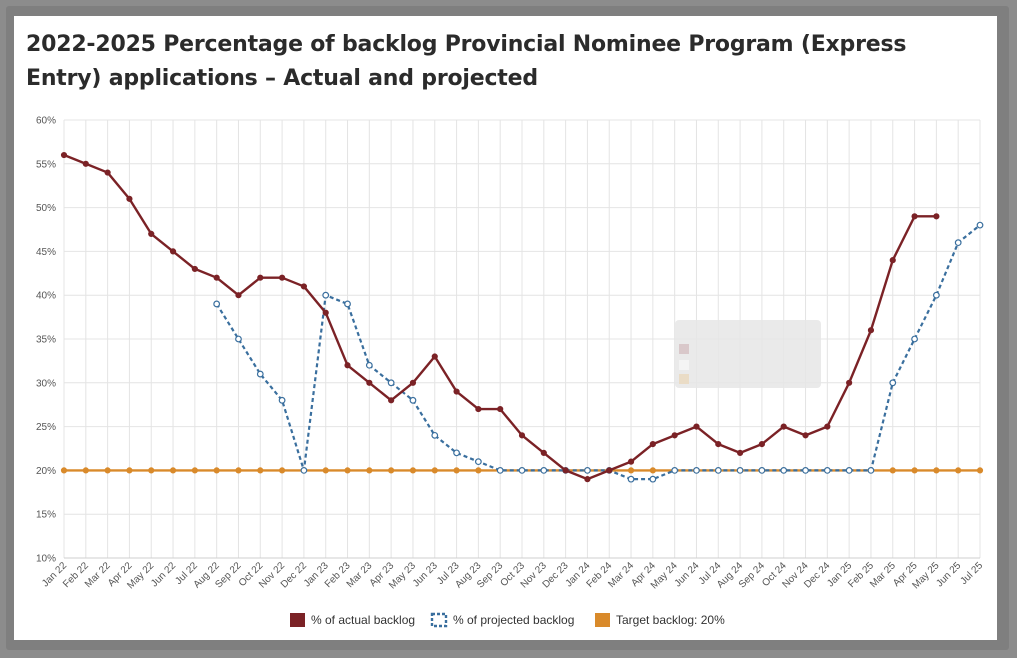 This screenshot has width=1017, height=658. What do you see at coordinates (352, 620) in the screenshot?
I see `legend-item-0: % of actual backlog` at bounding box center [352, 620].